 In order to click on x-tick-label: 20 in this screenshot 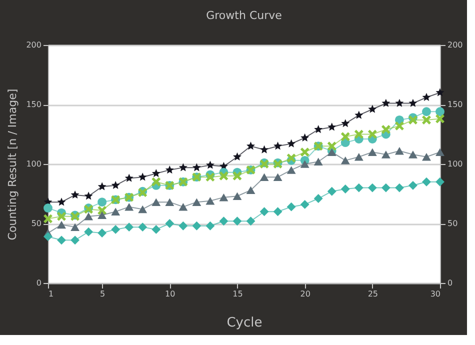, I will do `click(305, 294)`.